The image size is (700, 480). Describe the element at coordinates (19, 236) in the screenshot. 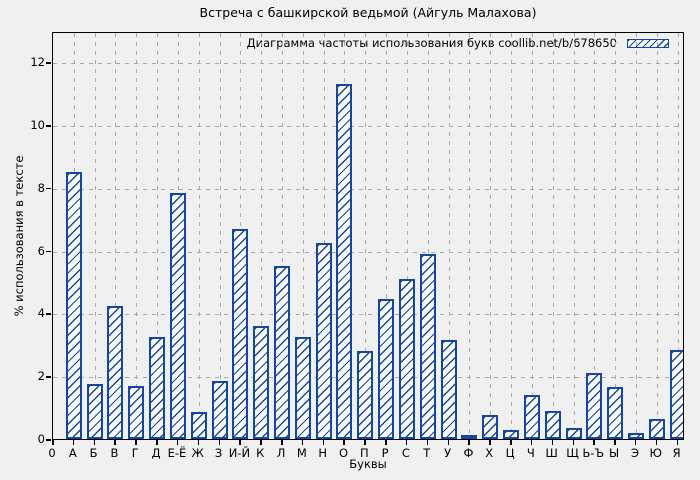

I see `y-axis-label: % использования в тексте` at that location.